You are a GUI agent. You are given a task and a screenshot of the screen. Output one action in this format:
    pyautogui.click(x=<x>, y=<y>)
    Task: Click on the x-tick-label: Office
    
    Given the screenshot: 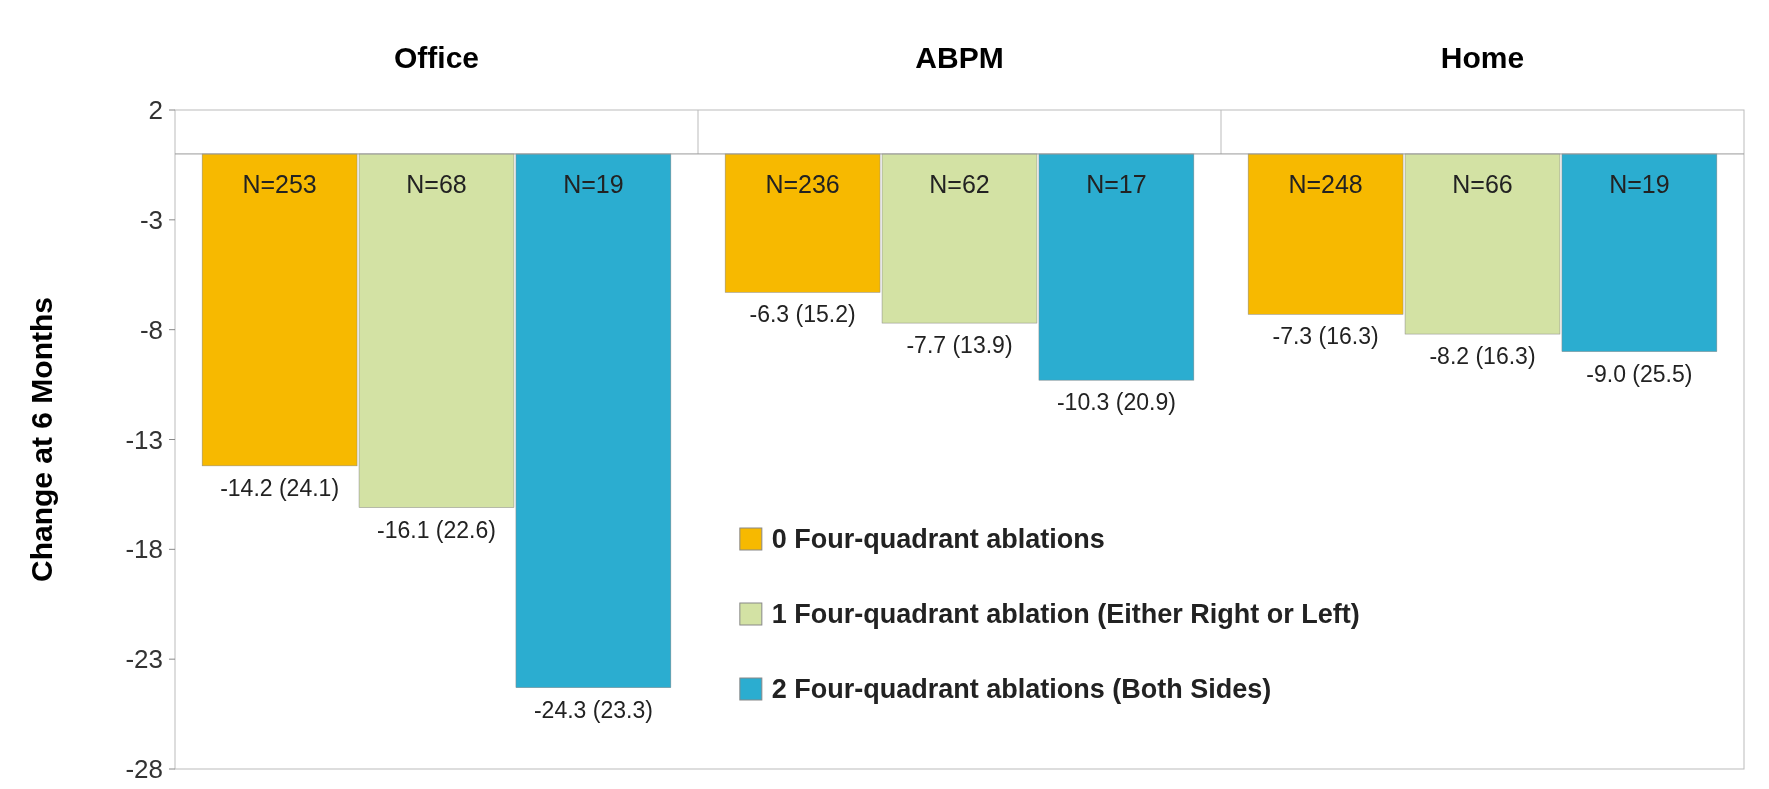 What is the action you would take?
    pyautogui.click(x=436, y=57)
    